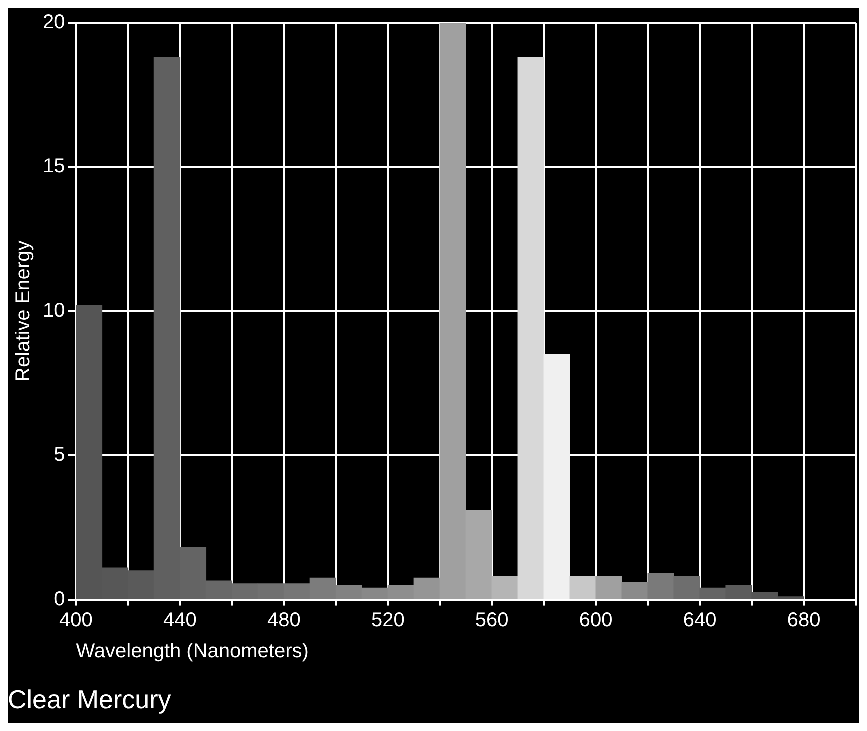  Describe the element at coordinates (192, 651) in the screenshot. I see `x-axis-title: Wavelength (Nanometers)` at that location.